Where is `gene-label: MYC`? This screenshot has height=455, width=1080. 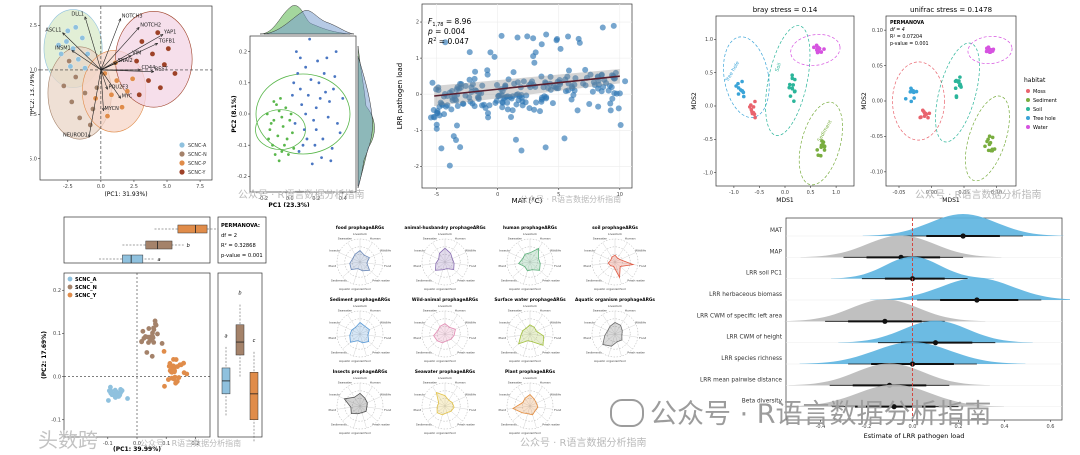 gene-label: MYC is located at coordinates (127, 96).